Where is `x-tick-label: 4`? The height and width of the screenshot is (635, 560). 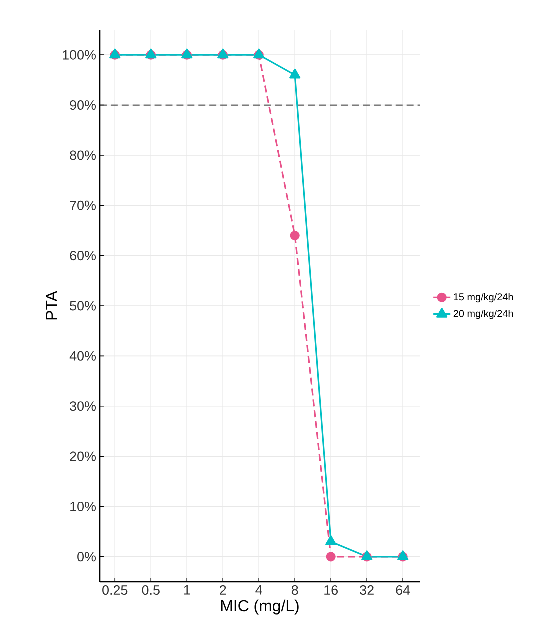
x-tick-label: 4 is located at coordinates (259, 590).